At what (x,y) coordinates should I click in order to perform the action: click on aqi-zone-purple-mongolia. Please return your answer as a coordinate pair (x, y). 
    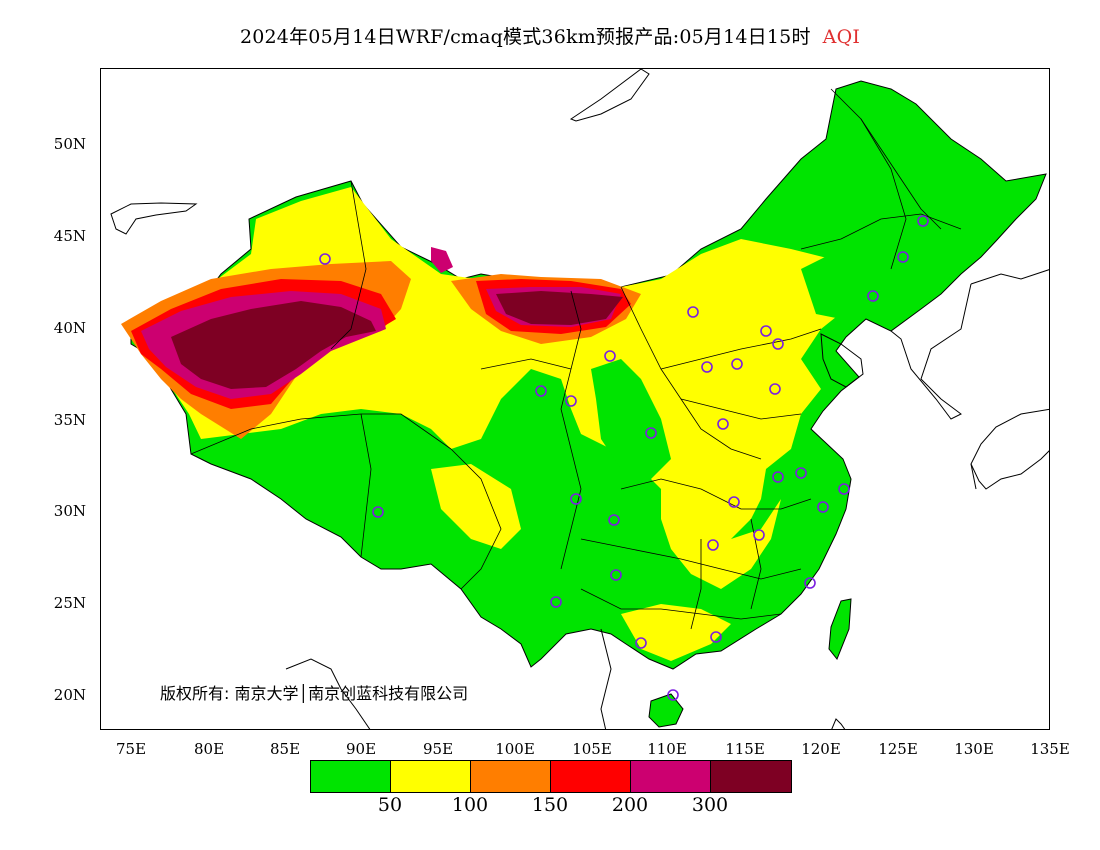
    Looking at the image, I should click on (442, 260).